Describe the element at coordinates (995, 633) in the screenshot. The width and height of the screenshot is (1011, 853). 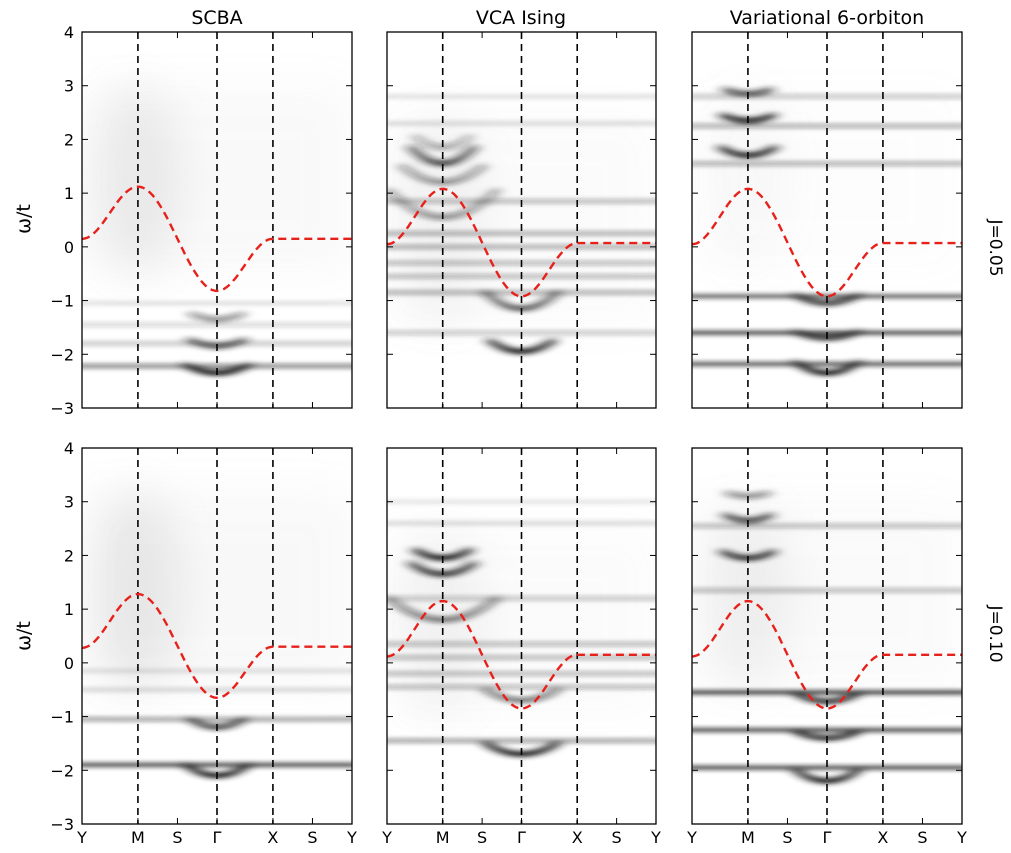
I see `row-label-j-0-10: J=0.10` at that location.